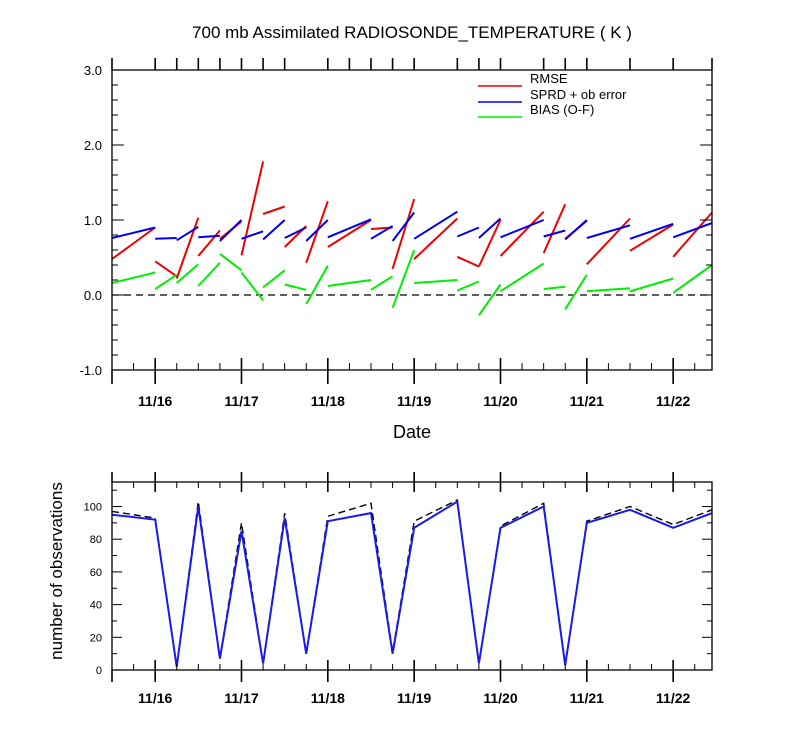  Describe the element at coordinates (91, 370) in the screenshot. I see `y-tick-label: -1.0` at that location.